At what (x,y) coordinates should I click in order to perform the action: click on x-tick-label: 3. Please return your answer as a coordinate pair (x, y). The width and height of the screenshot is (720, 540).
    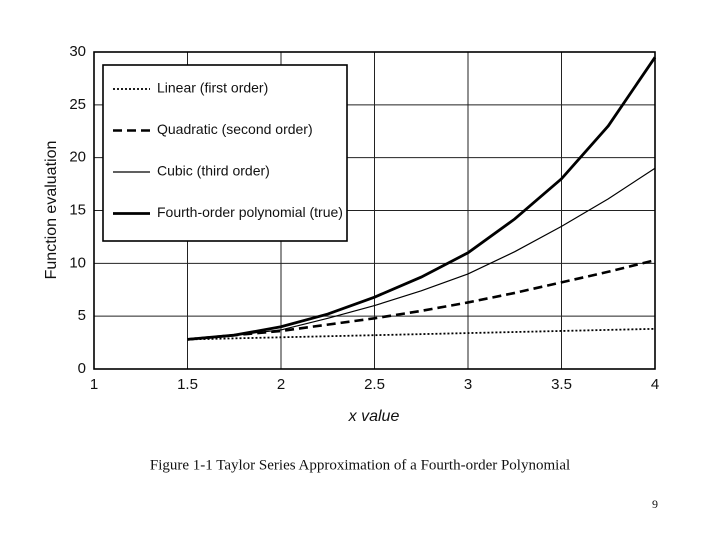
    Looking at the image, I should click on (468, 384).